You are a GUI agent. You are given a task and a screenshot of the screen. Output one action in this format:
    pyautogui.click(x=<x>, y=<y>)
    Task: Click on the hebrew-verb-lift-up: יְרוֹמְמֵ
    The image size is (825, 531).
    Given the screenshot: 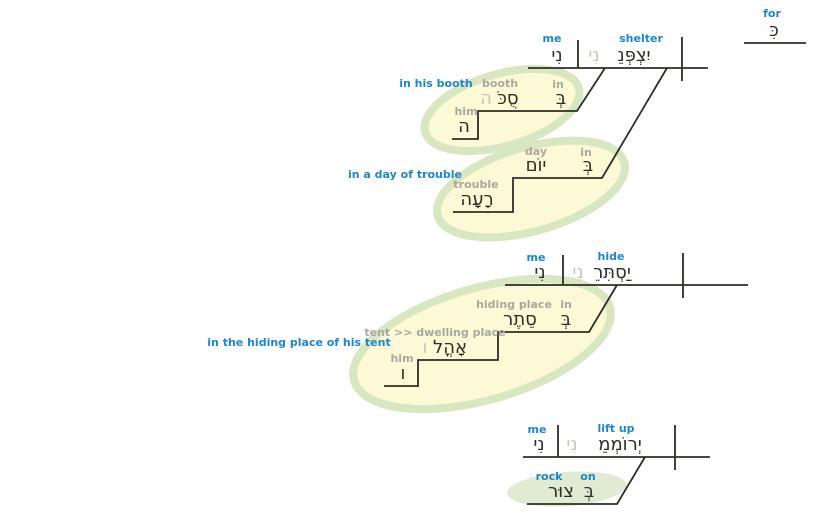 What is the action you would take?
    pyautogui.click(x=620, y=444)
    